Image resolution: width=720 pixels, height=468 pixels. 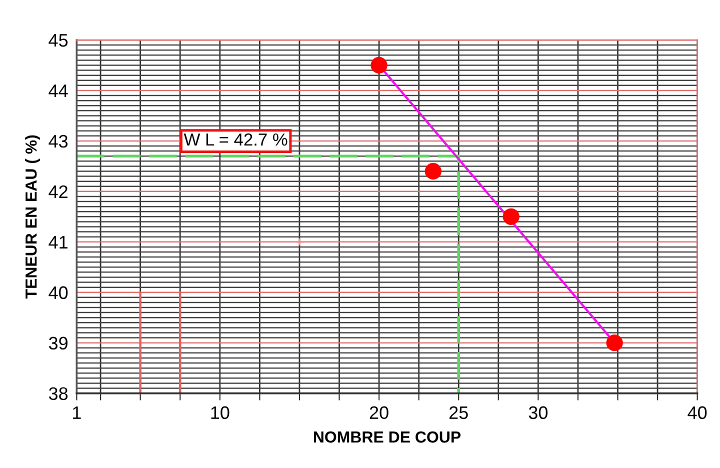 What do you see at coordinates (77, 412) in the screenshot?
I see `x-tick-label: 1` at bounding box center [77, 412].